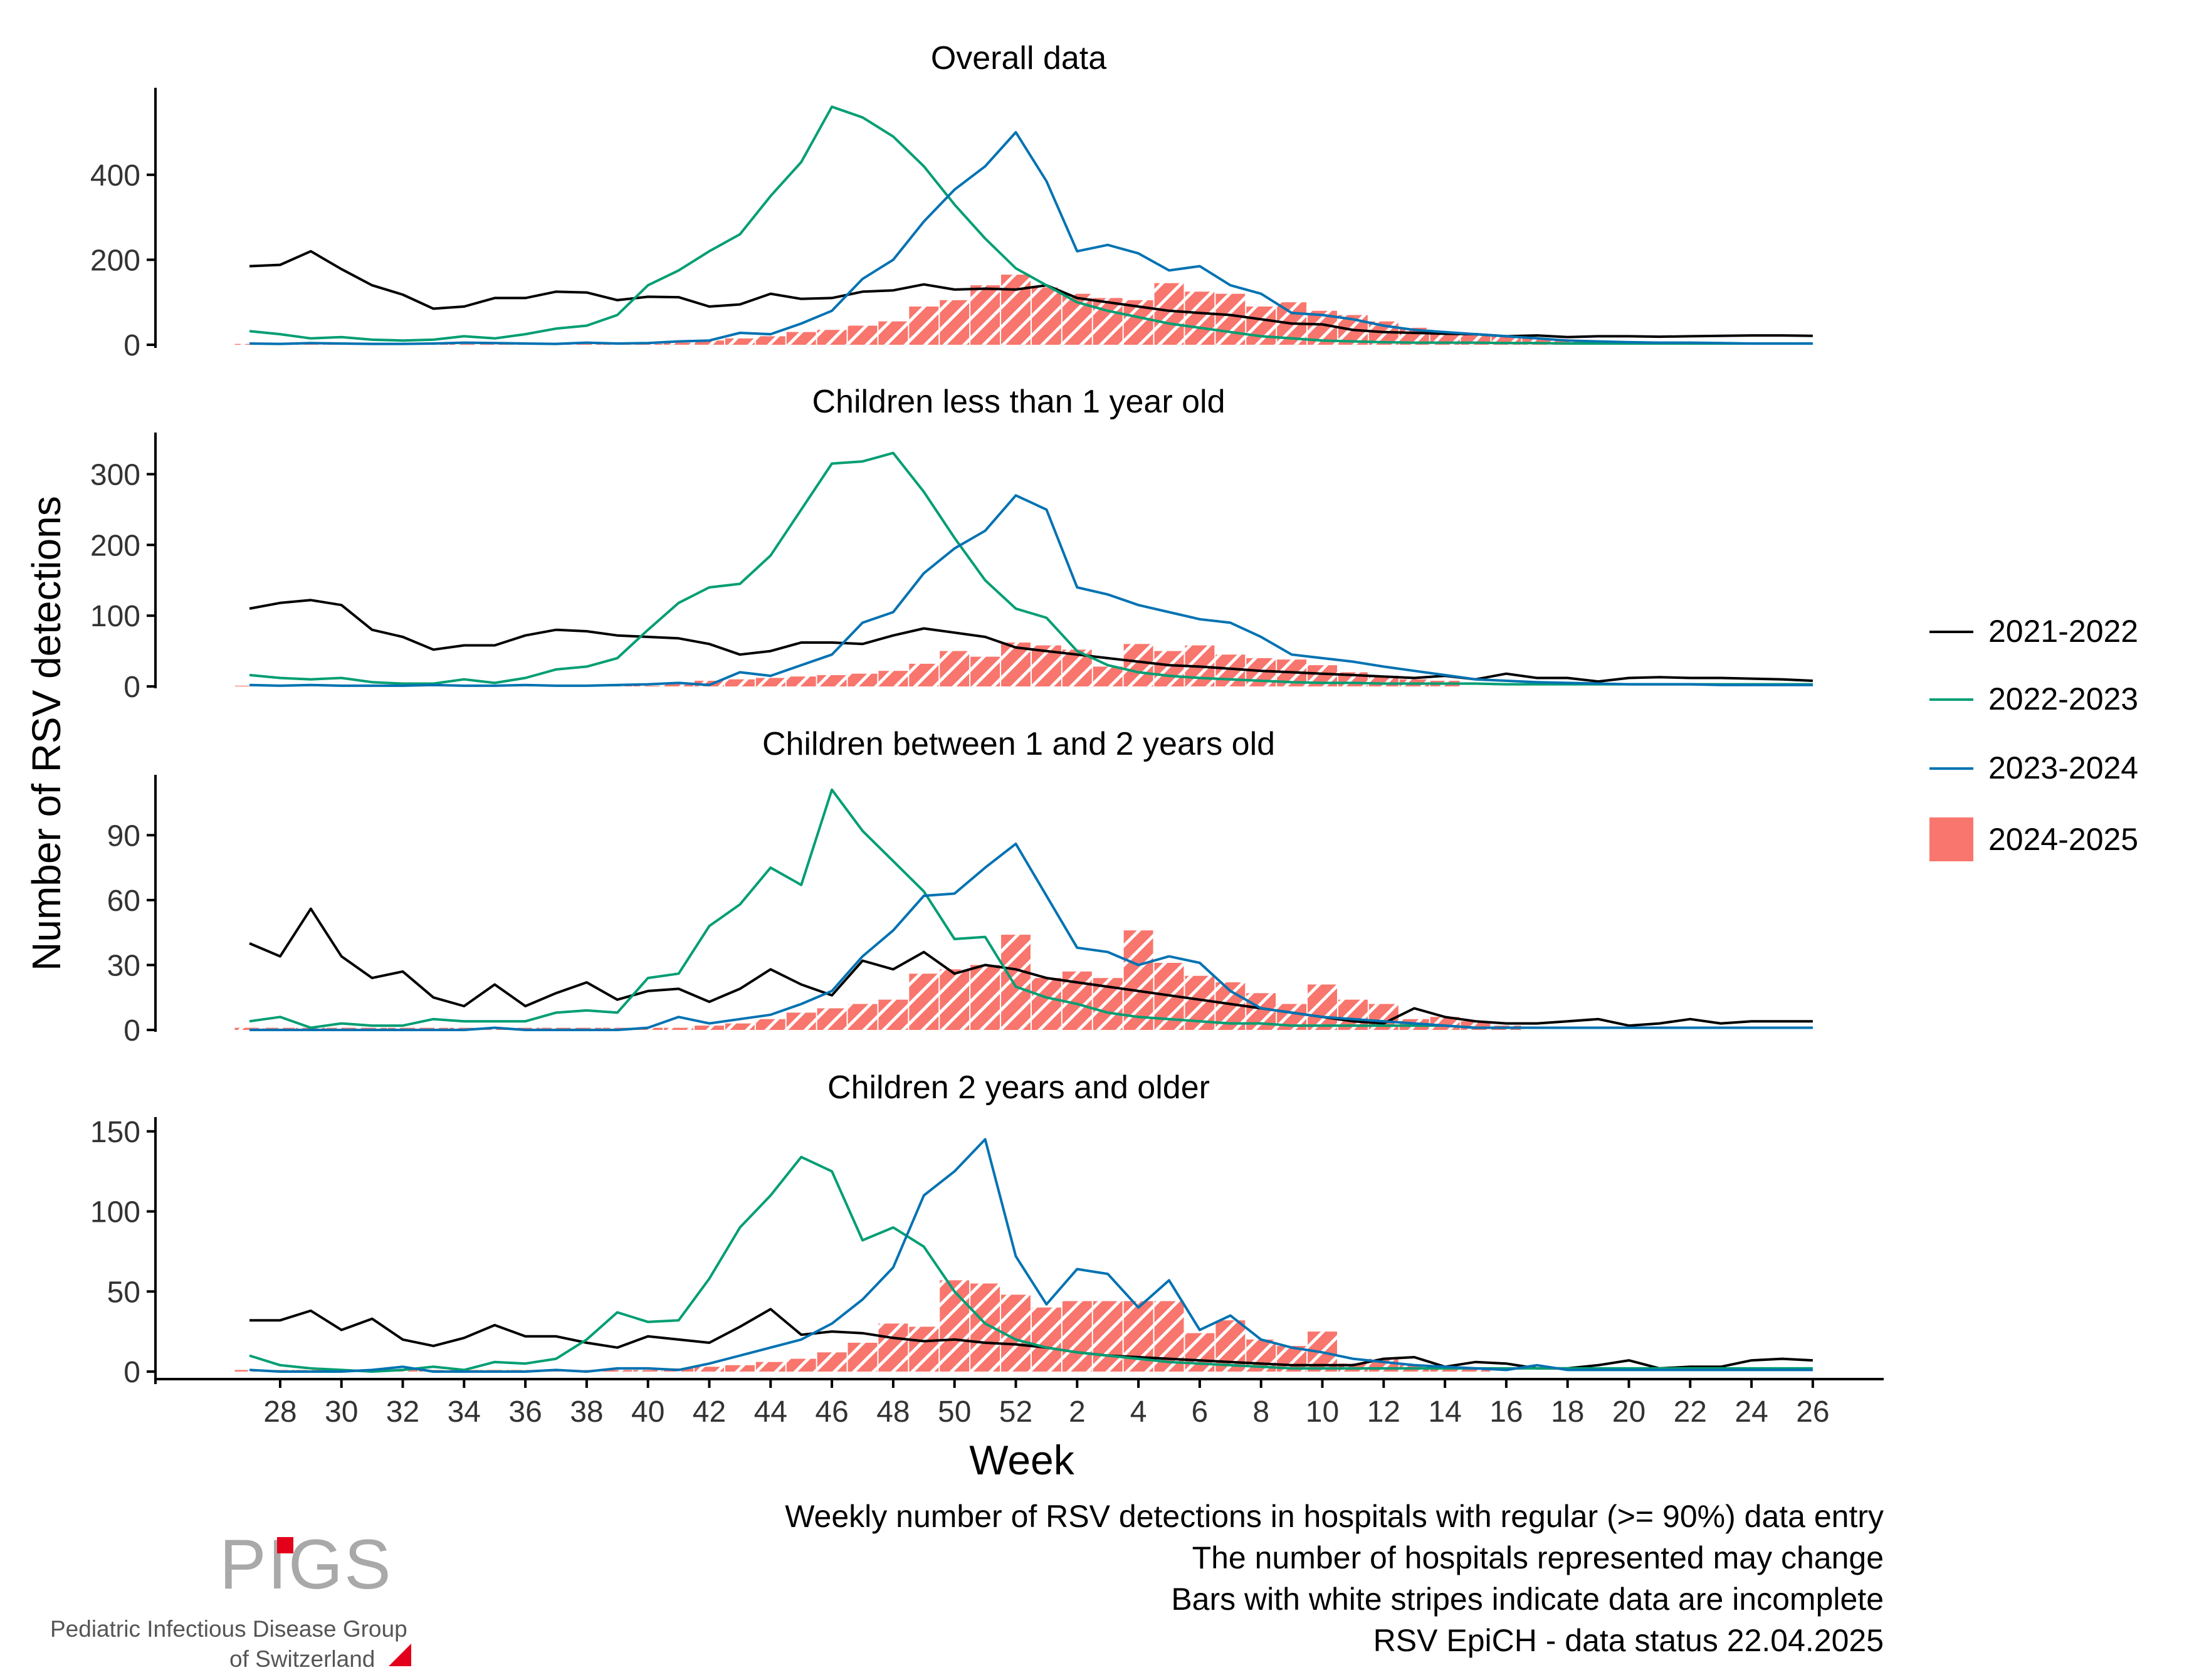 This screenshot has width=2199, height=1680. Describe the element at coordinates (1506, 1412) in the screenshot. I see `x-tick-label: 16` at that location.